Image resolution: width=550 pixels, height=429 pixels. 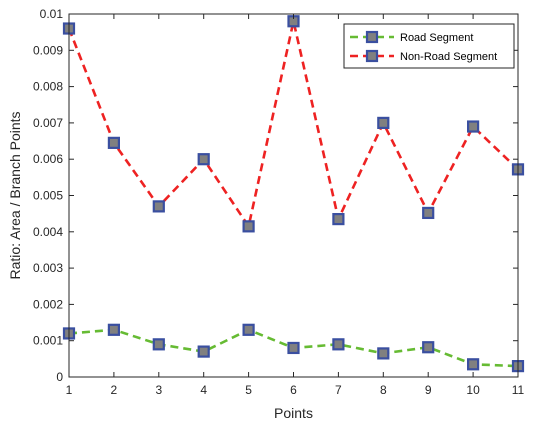 I want to click on y-tick-label: 0.007, so click(x=48, y=123).